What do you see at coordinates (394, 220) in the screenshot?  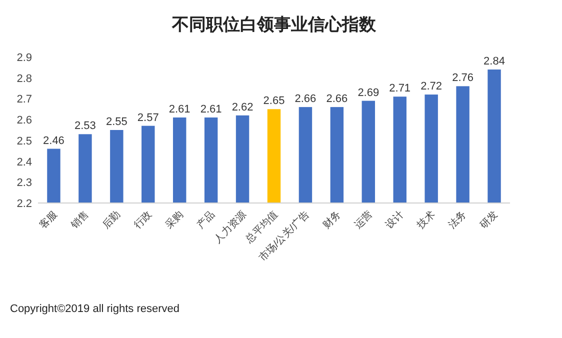 I see `x-tick-label: 设计` at bounding box center [394, 220].